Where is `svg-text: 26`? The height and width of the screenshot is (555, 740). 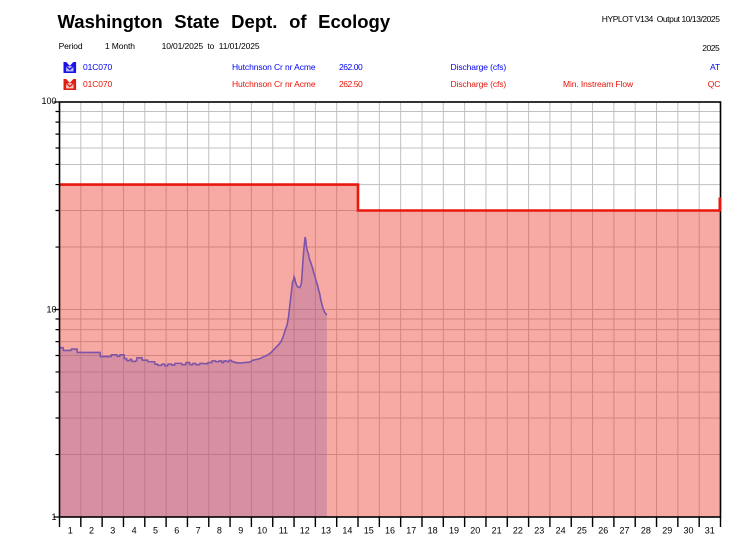
svg-text: 26 is located at coordinates (603, 531).